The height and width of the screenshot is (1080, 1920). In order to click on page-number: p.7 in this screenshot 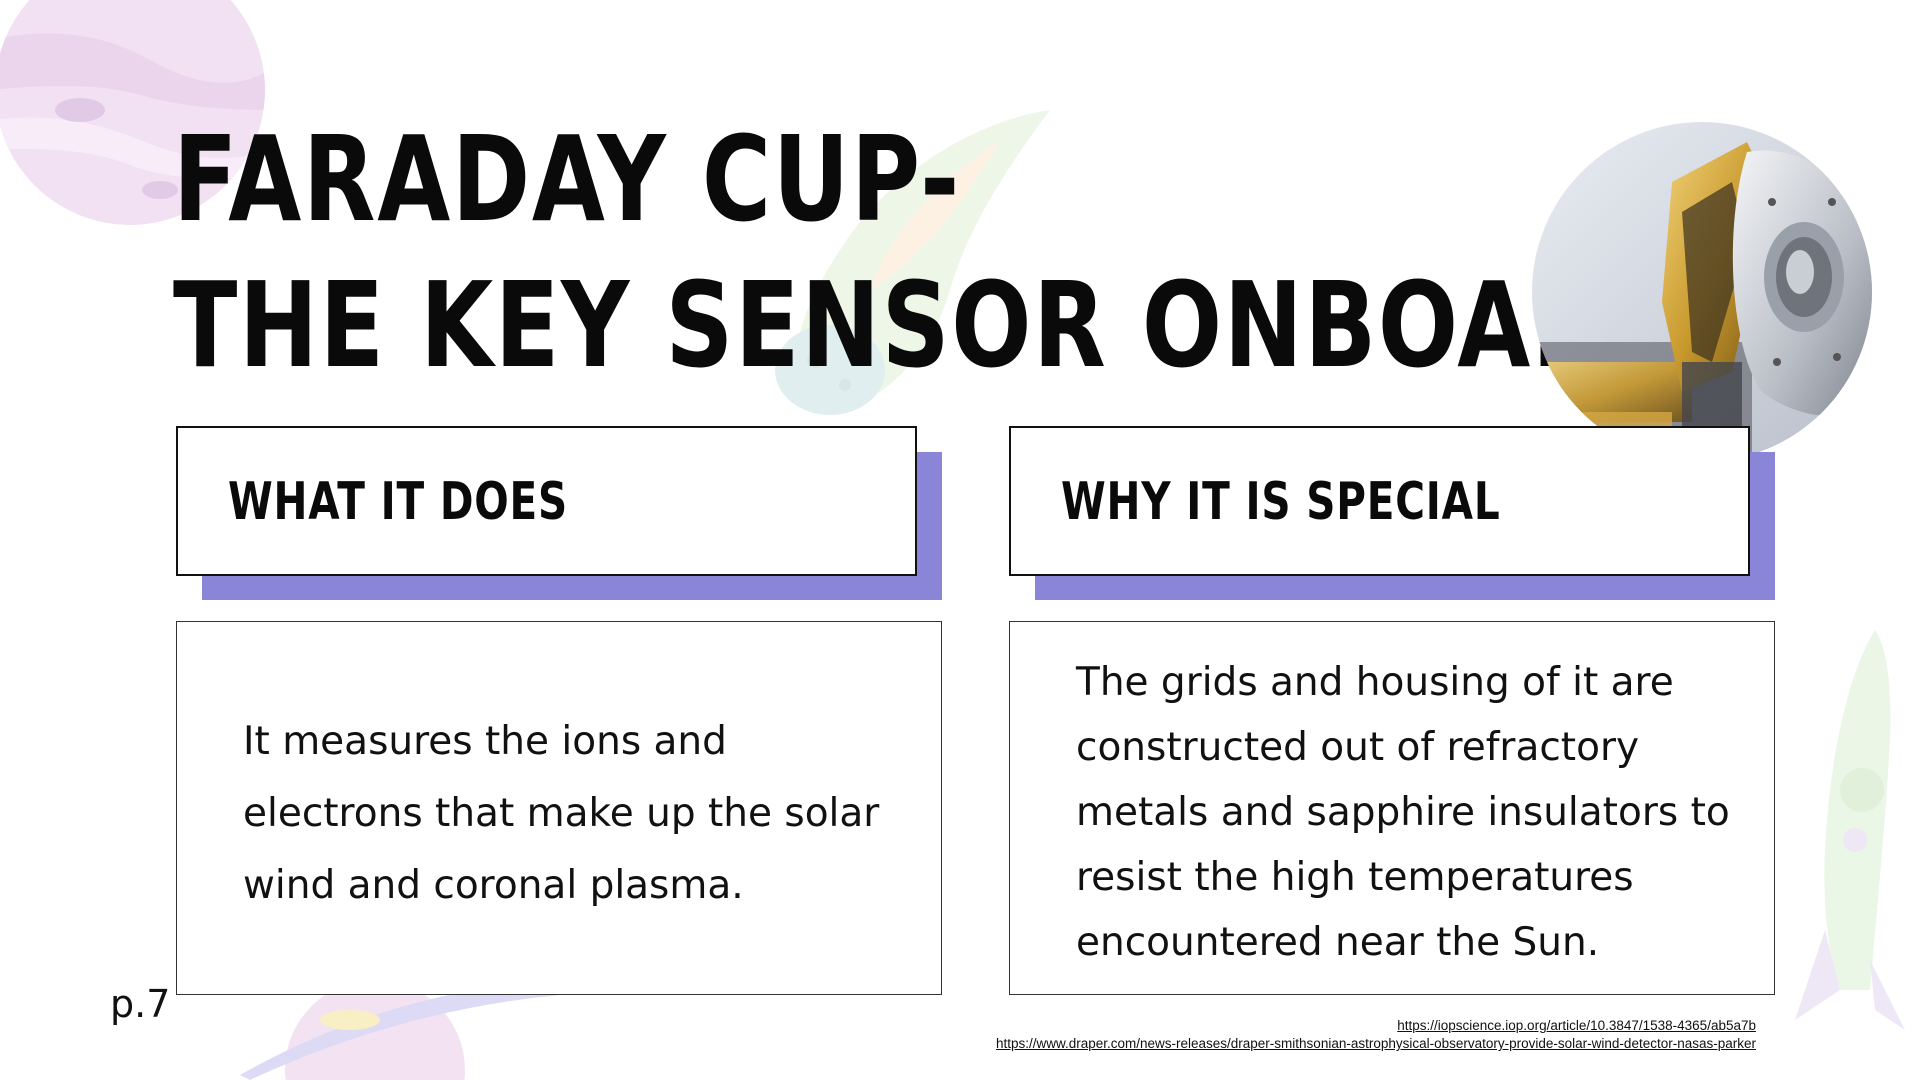, I will do `click(140, 1004)`.